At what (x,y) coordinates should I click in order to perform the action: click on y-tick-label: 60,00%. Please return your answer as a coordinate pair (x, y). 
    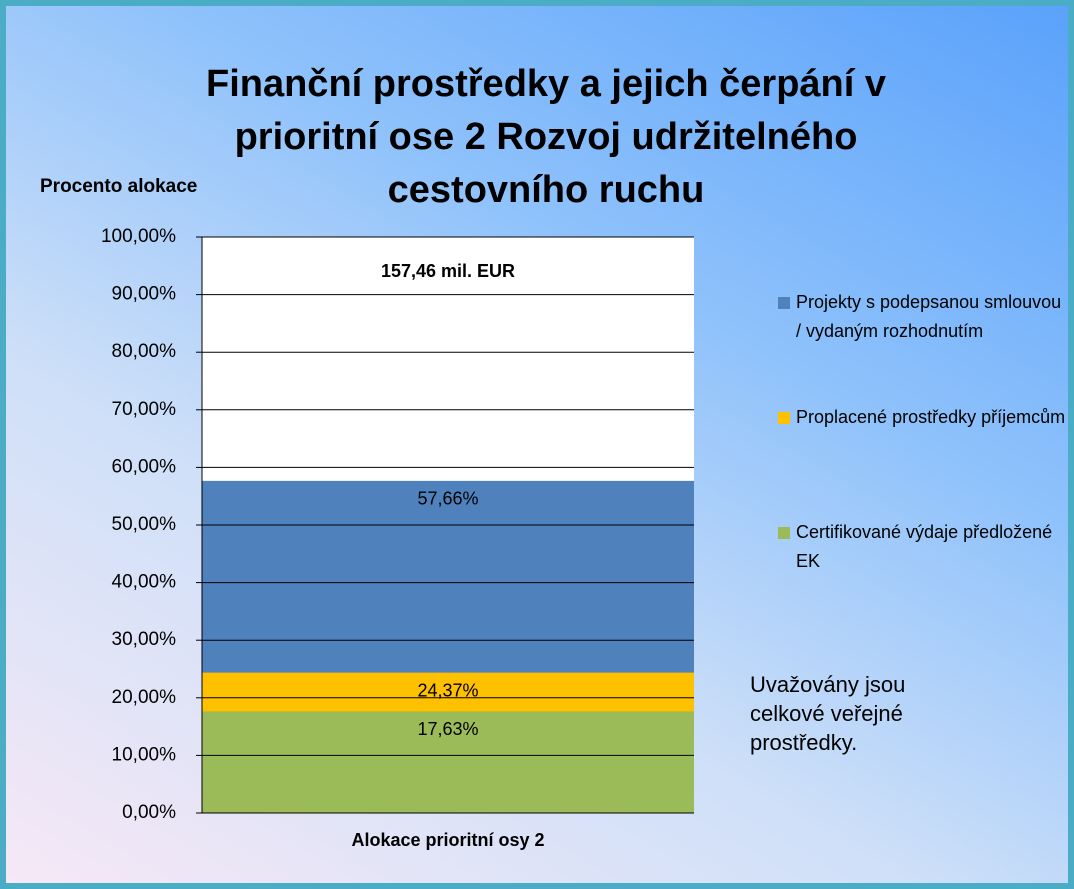
    Looking at the image, I should click on (144, 466).